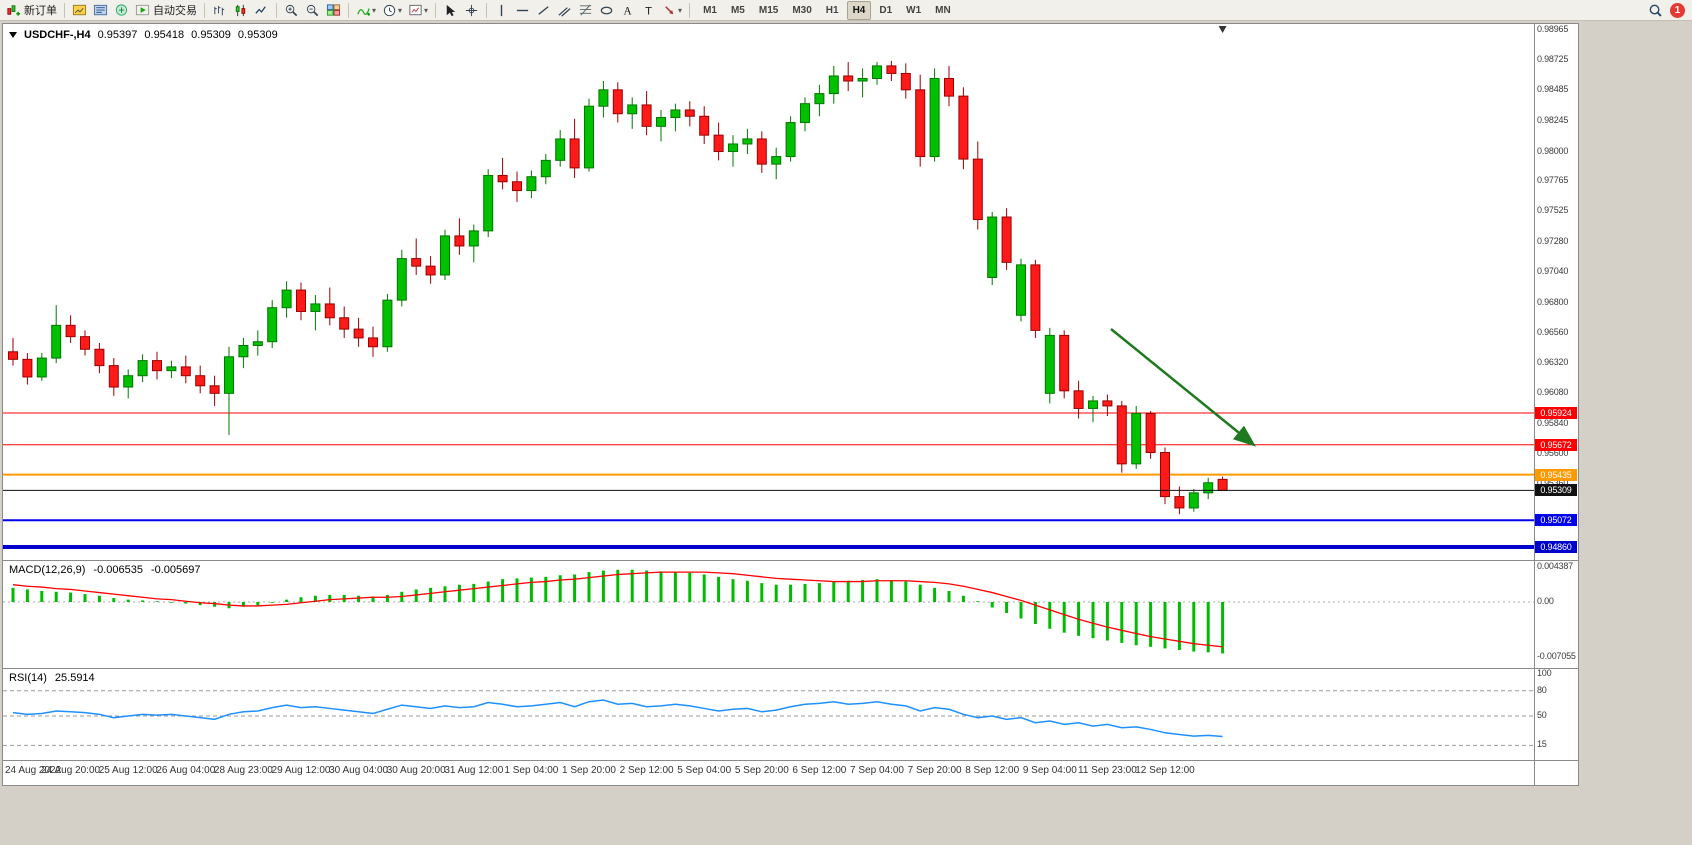 The width and height of the screenshot is (1692, 845). I want to click on fibonacci-button, so click(585, 10).